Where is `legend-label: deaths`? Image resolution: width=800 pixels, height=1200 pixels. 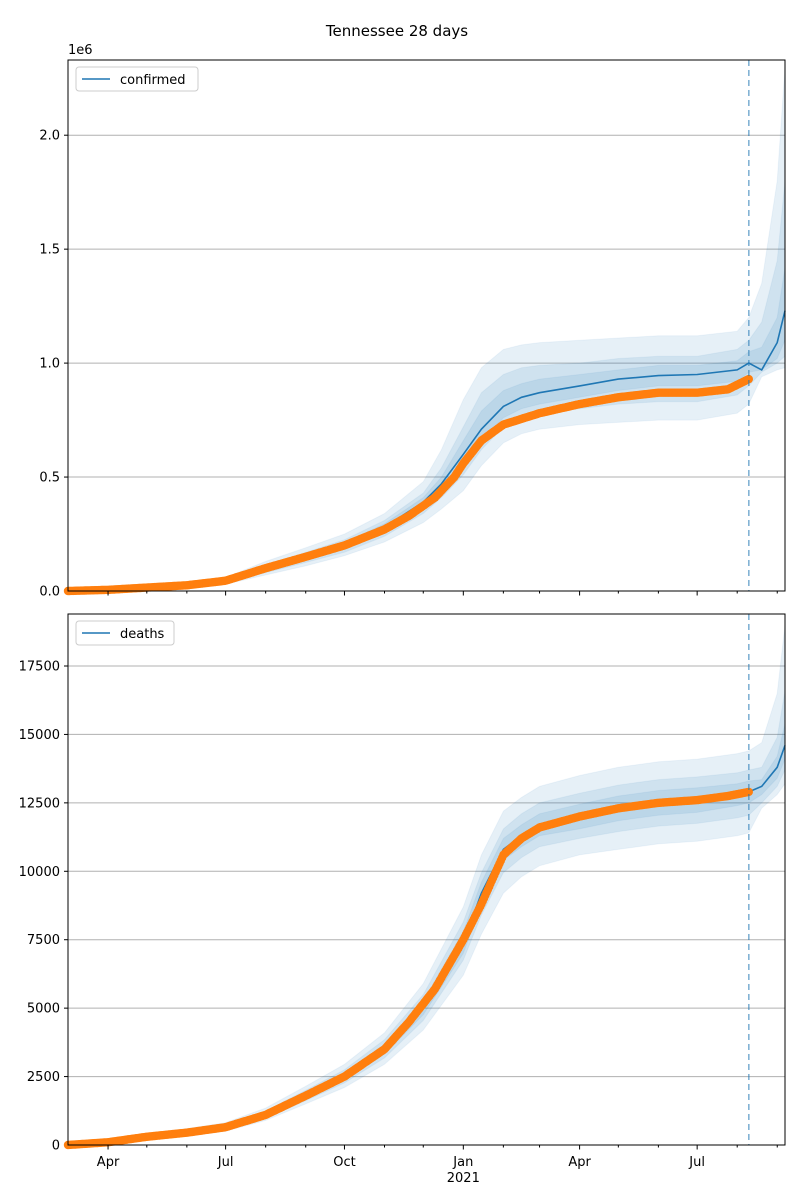 legend-label: deaths is located at coordinates (142, 634).